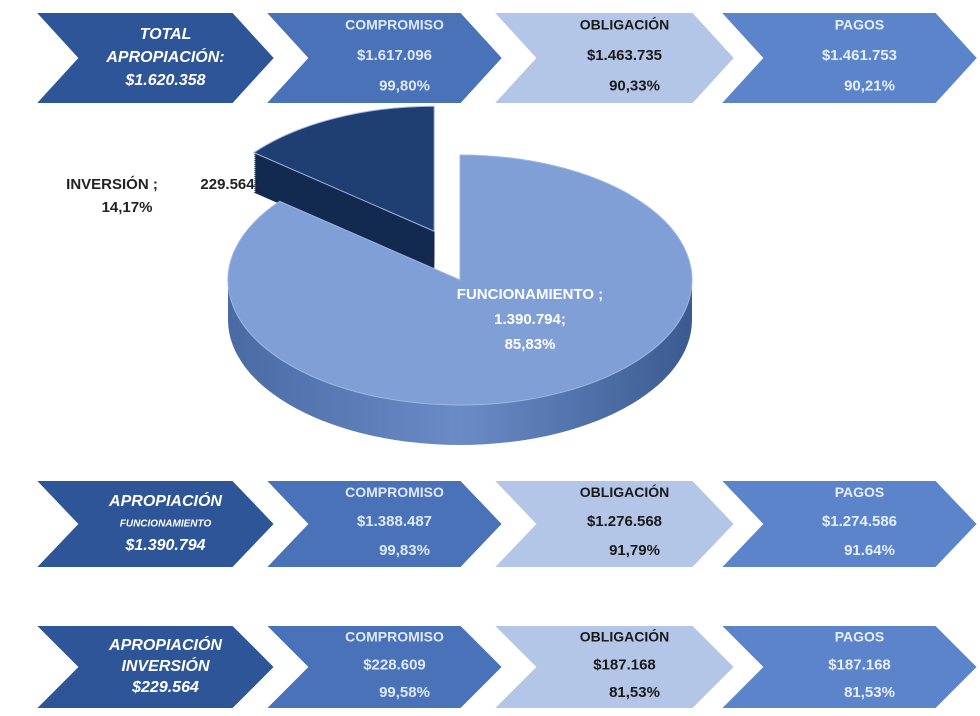  I want to click on step-amount: $1.276.568, so click(624, 521).